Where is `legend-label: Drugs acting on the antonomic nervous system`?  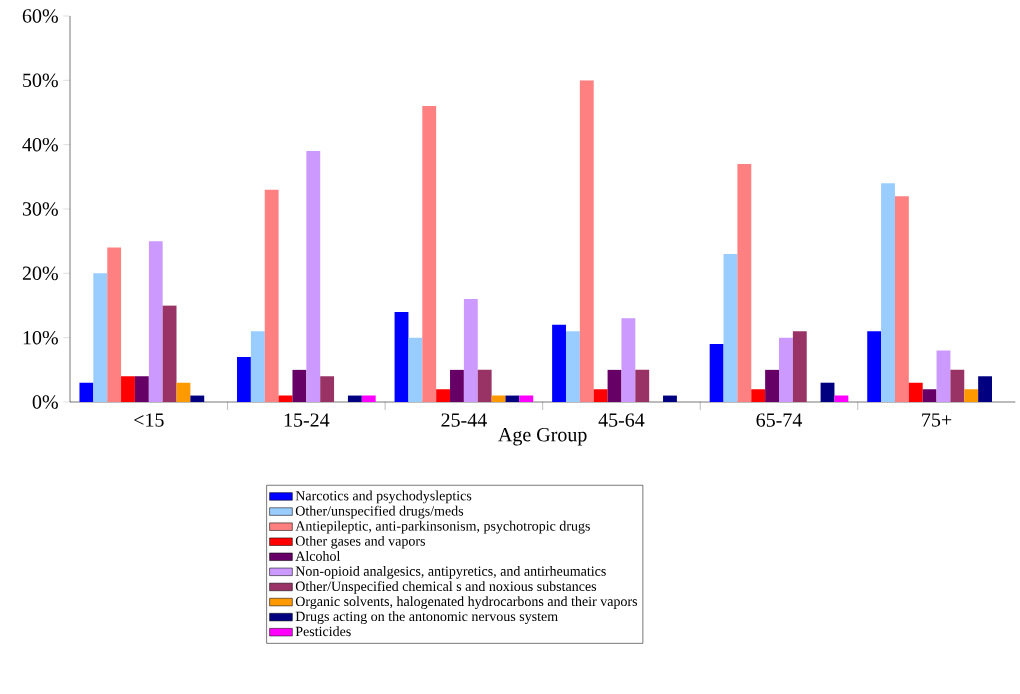 legend-label: Drugs acting on the antonomic nervous system is located at coordinates (426, 617).